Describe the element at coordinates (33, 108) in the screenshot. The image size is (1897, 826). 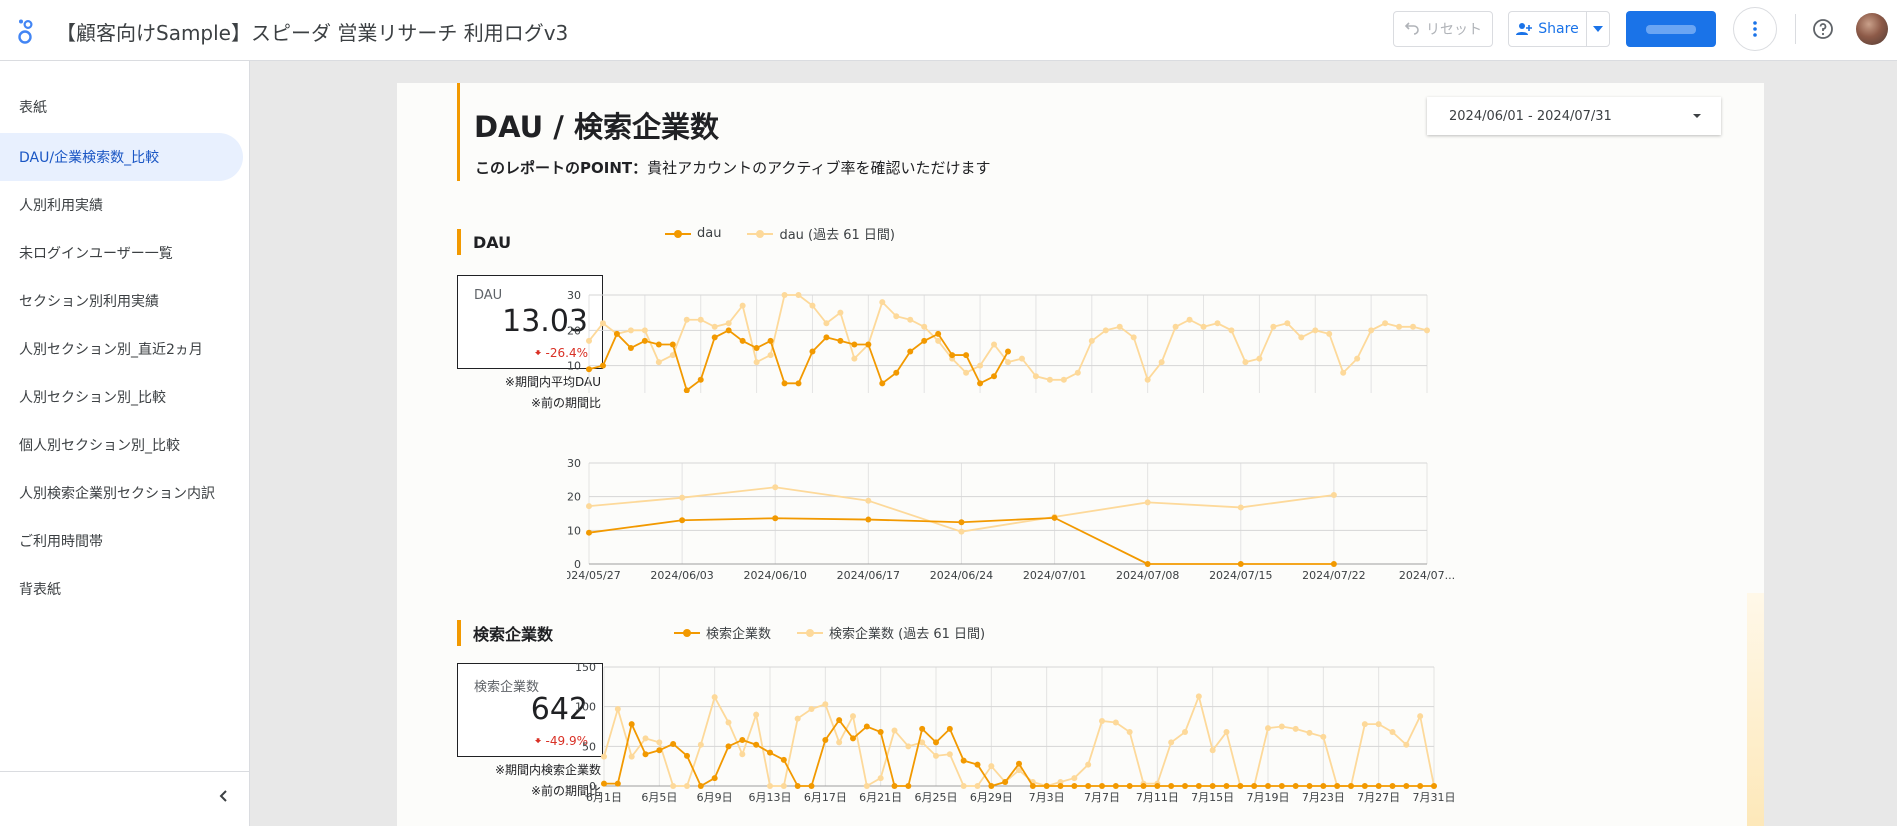
I see `sidebar-item-cover: 表紙` at that location.